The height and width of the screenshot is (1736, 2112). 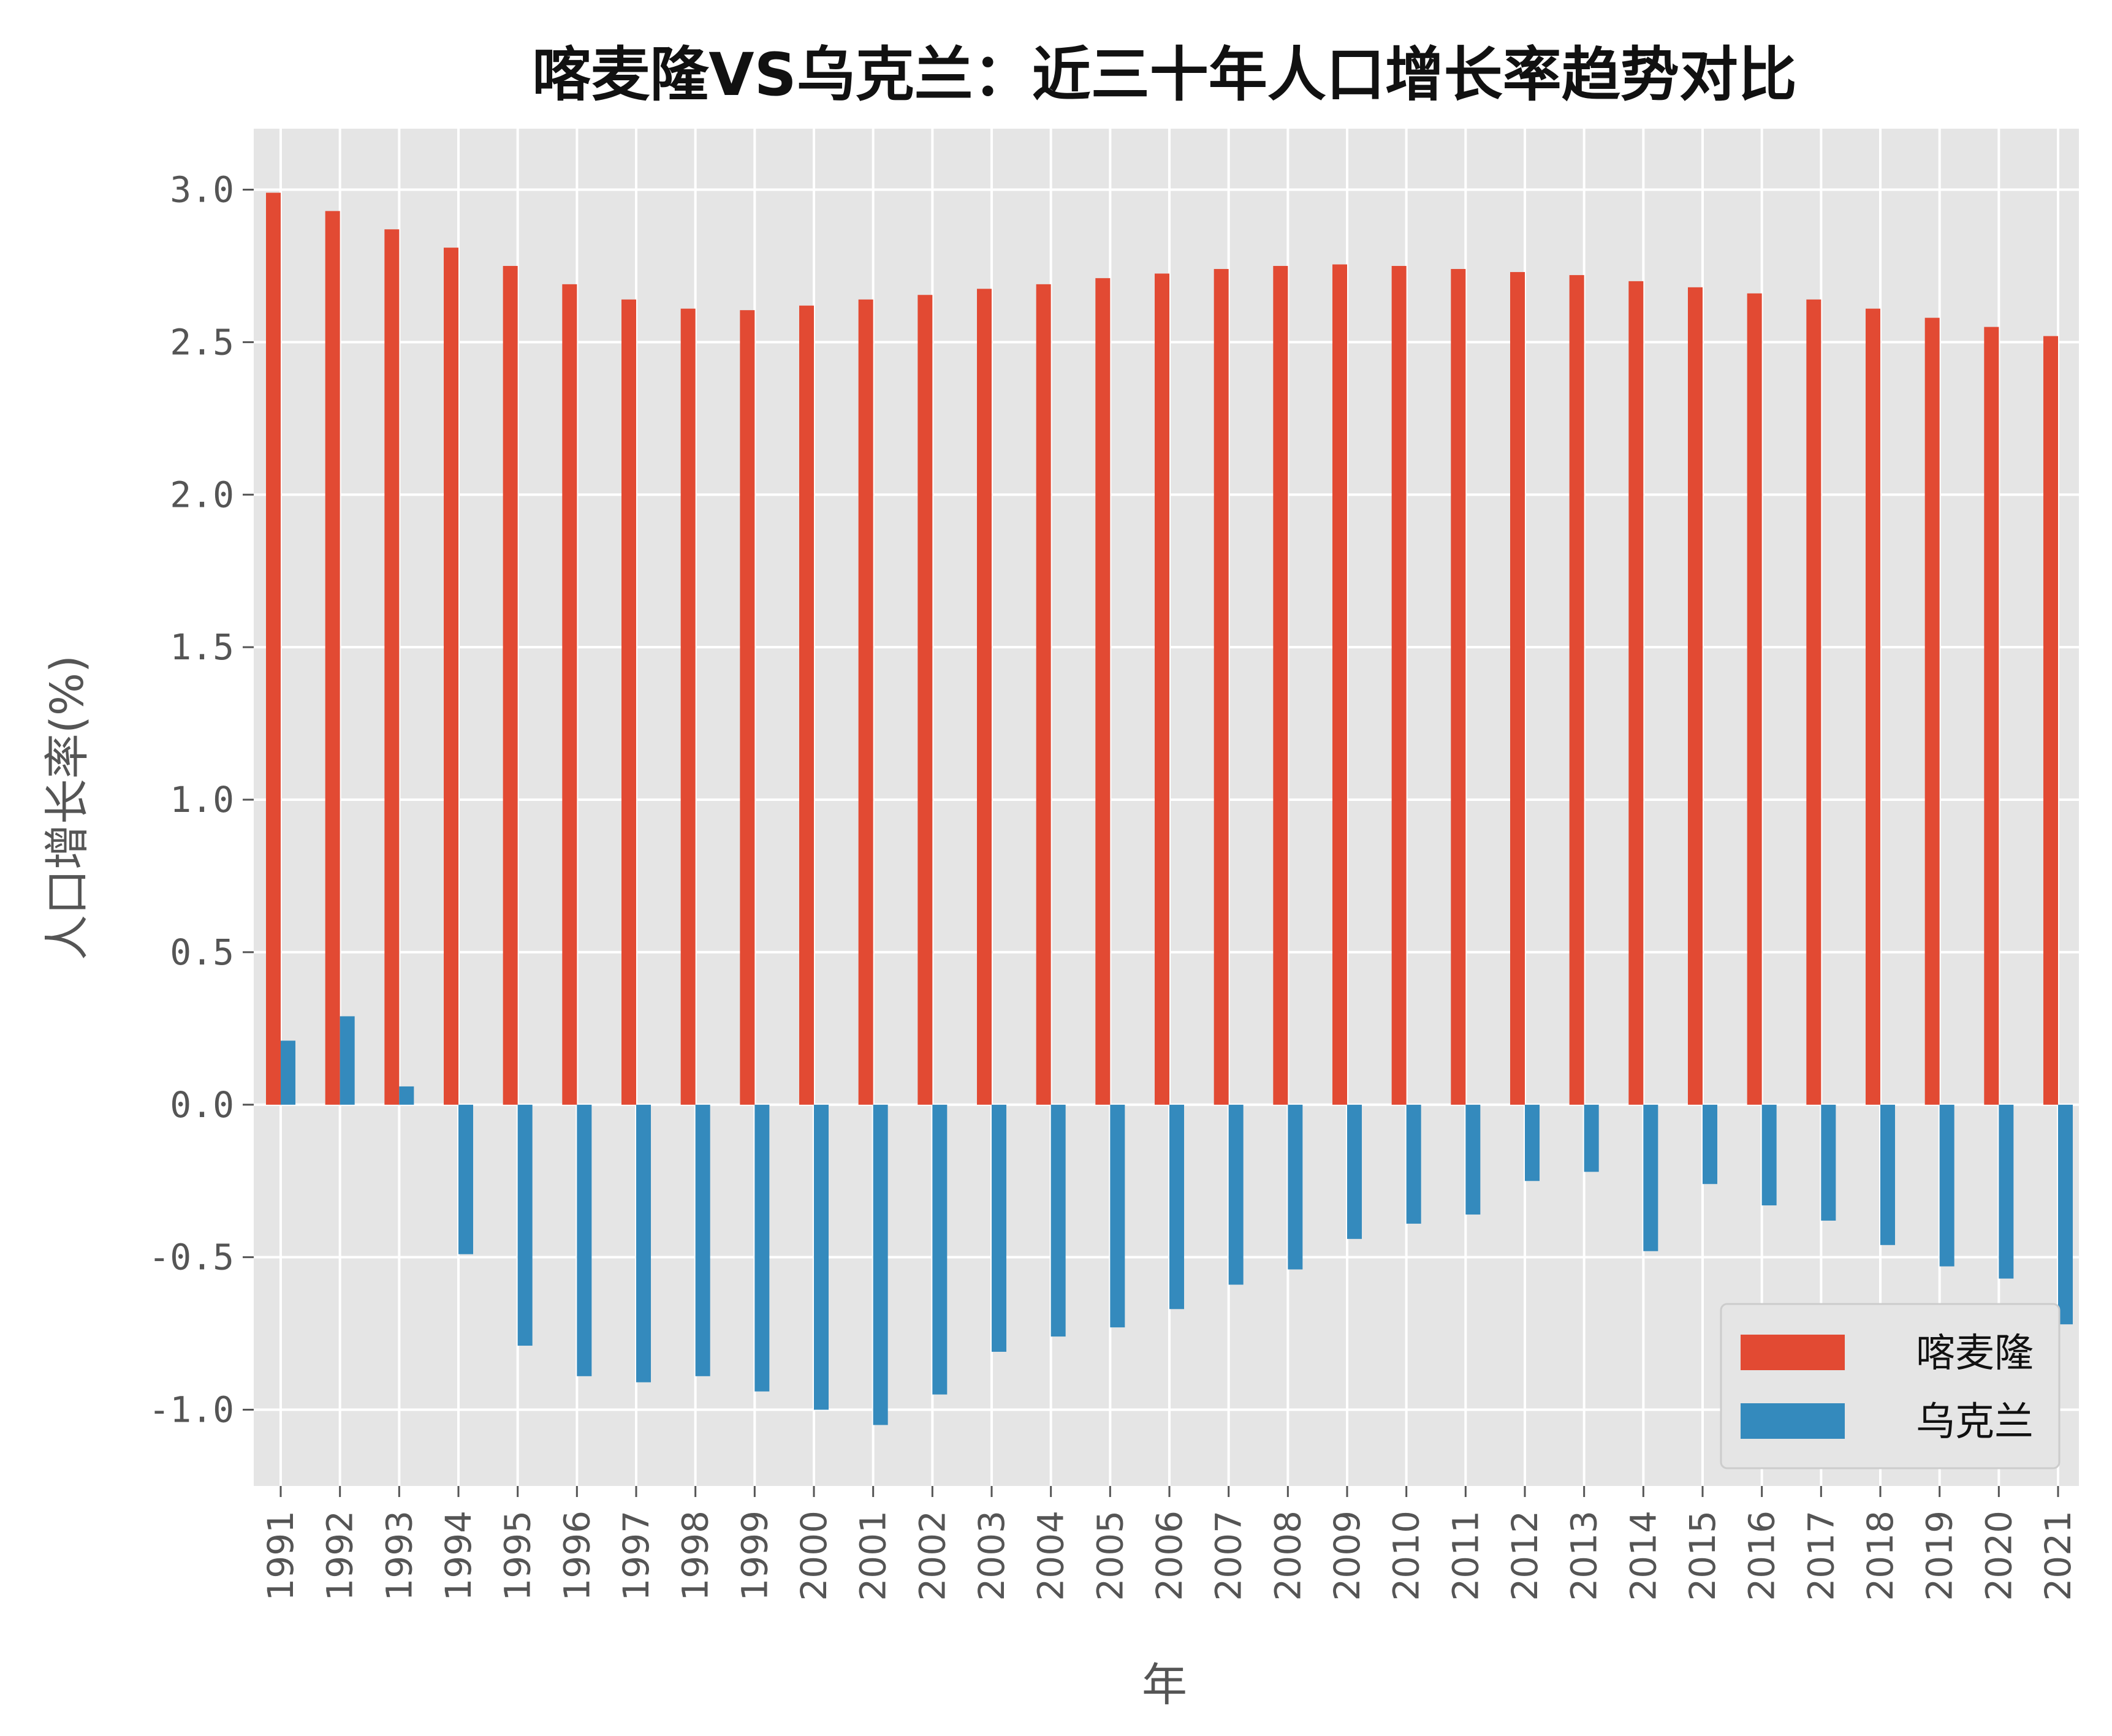 What do you see at coordinates (754, 1555) in the screenshot?
I see `x-tick-label: 1999` at bounding box center [754, 1555].